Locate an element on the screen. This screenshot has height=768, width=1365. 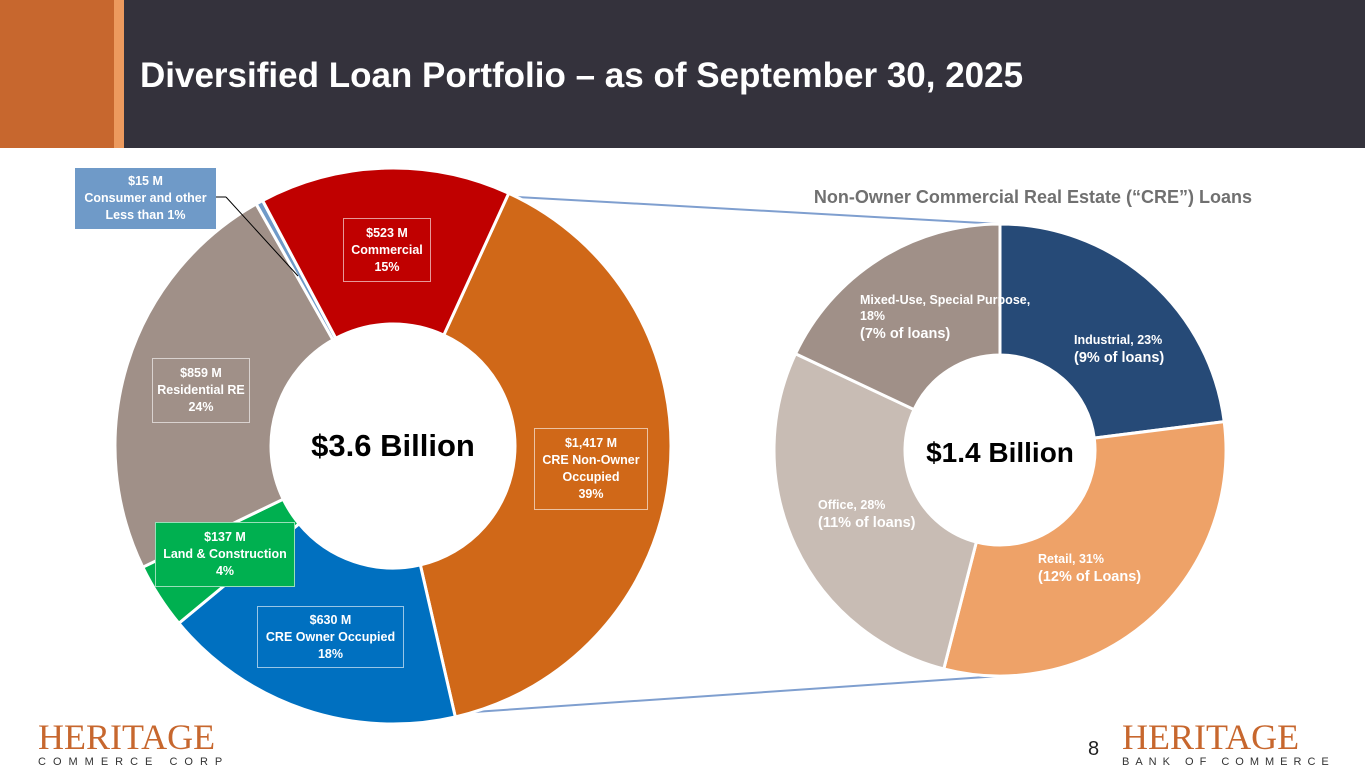
amount: $15 M is located at coordinates (145, 181).